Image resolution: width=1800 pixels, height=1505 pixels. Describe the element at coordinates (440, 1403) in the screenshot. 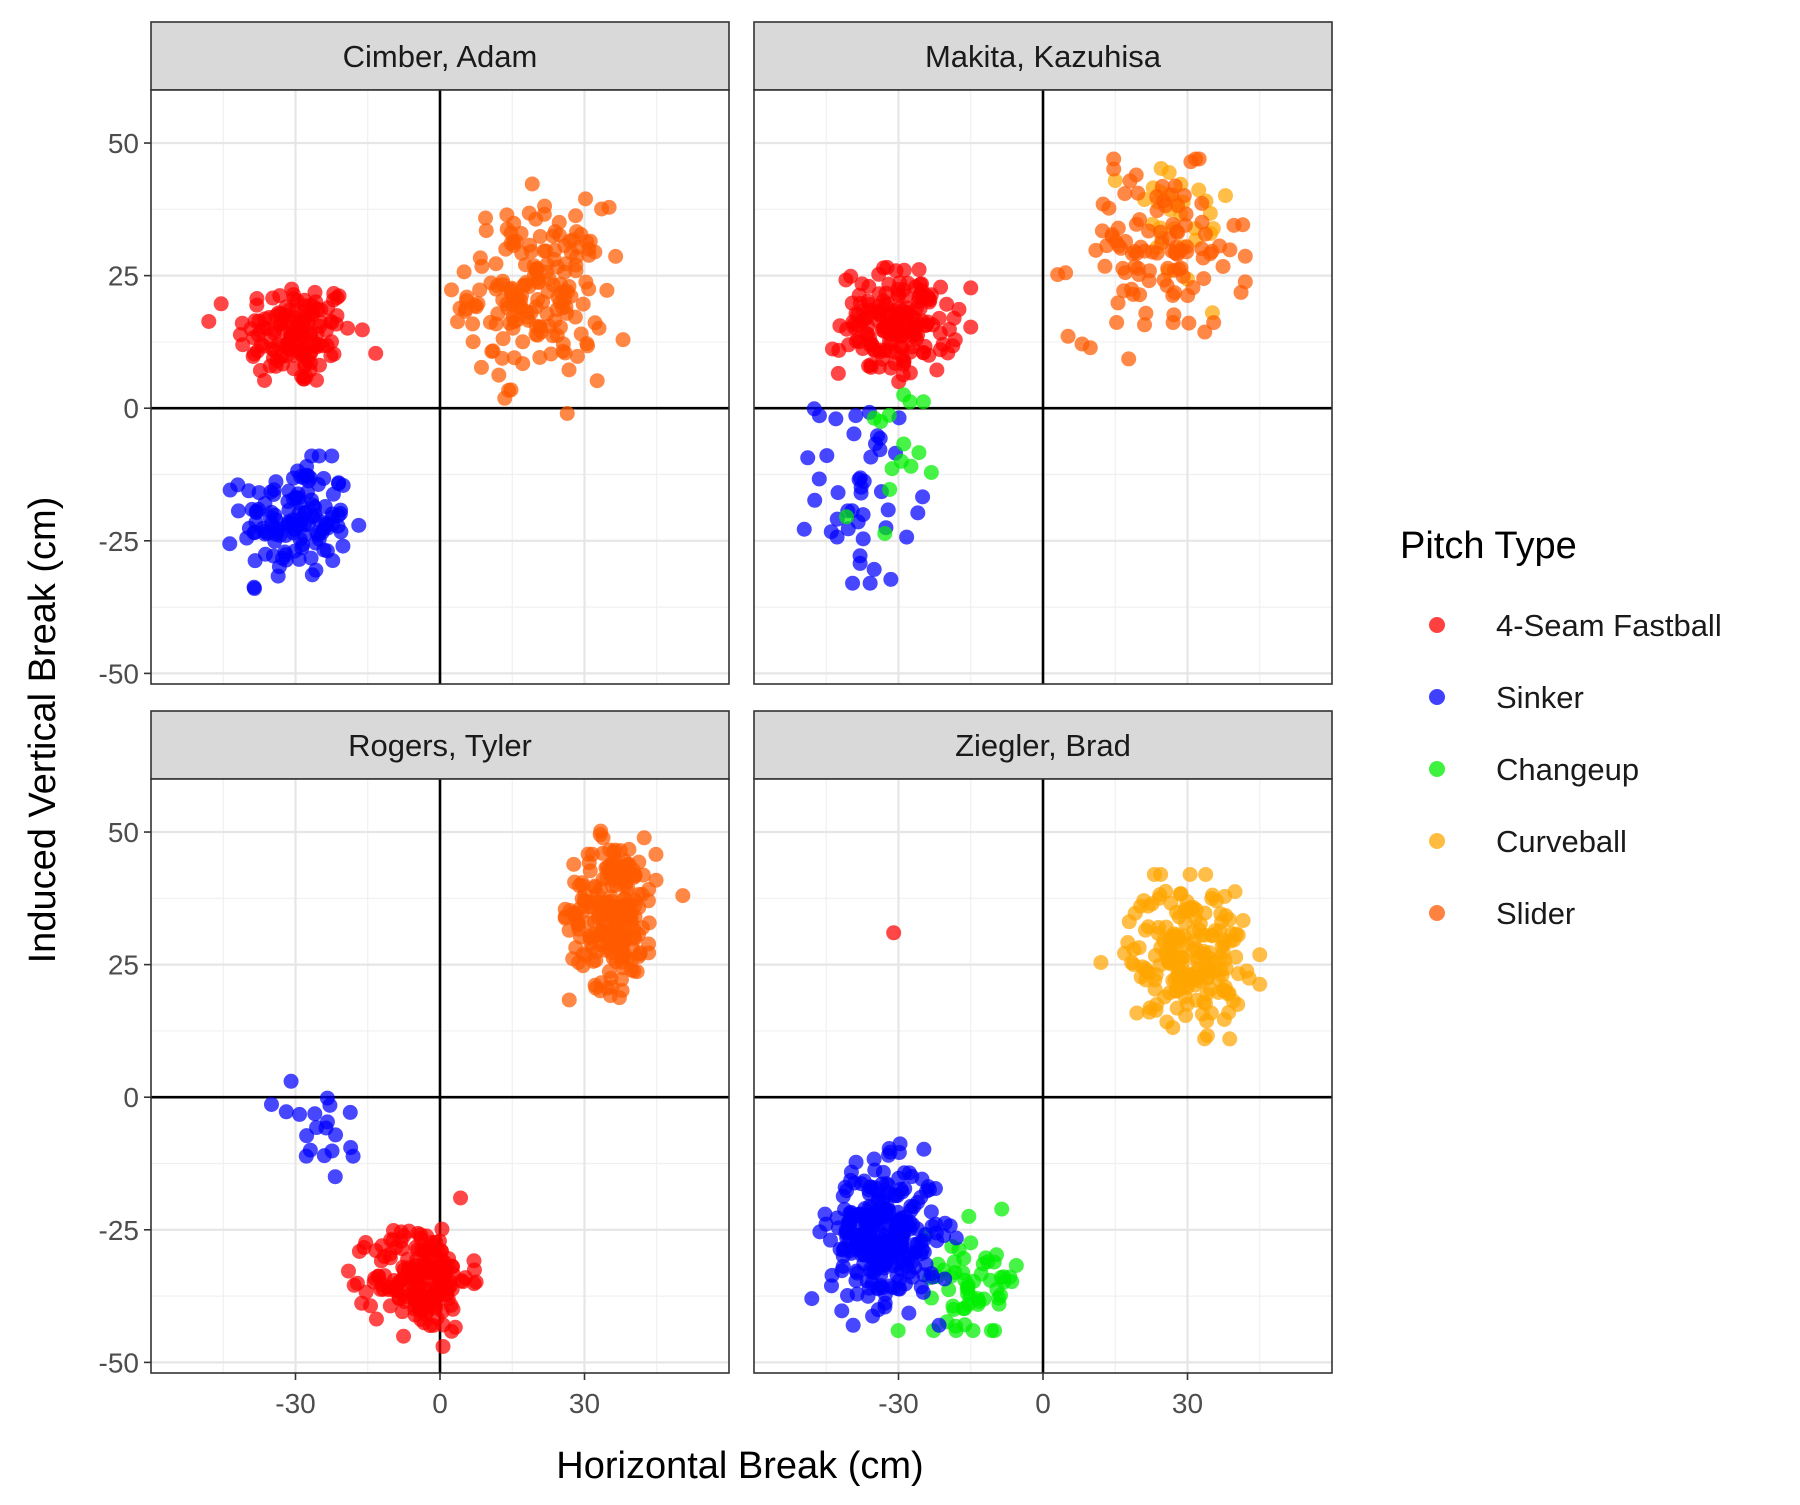

I see `x-tick-label: 0` at that location.